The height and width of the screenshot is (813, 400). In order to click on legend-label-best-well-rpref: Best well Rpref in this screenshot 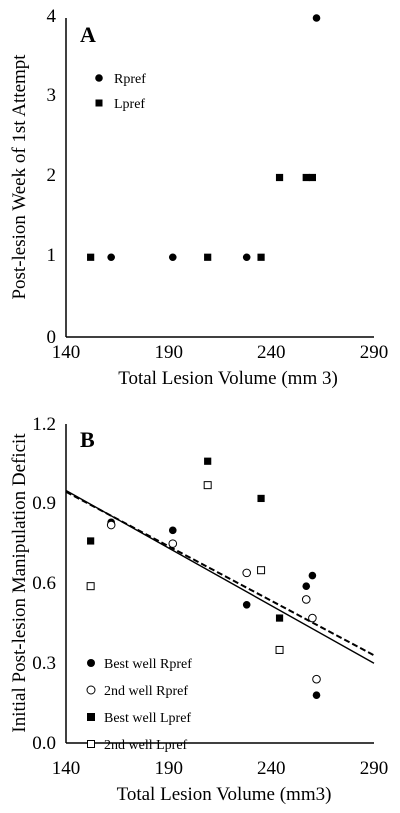, I will do `click(148, 664)`.